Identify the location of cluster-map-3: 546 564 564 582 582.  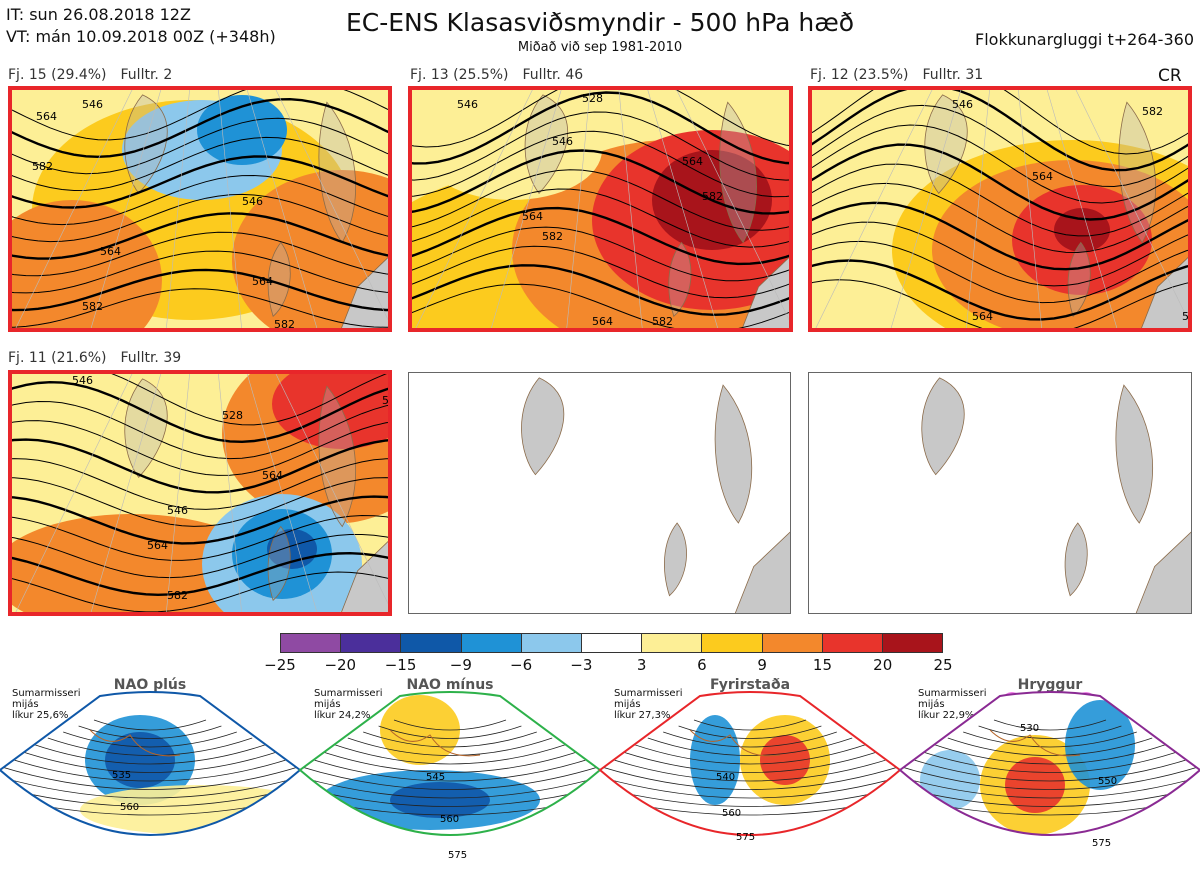
(1000, 209).